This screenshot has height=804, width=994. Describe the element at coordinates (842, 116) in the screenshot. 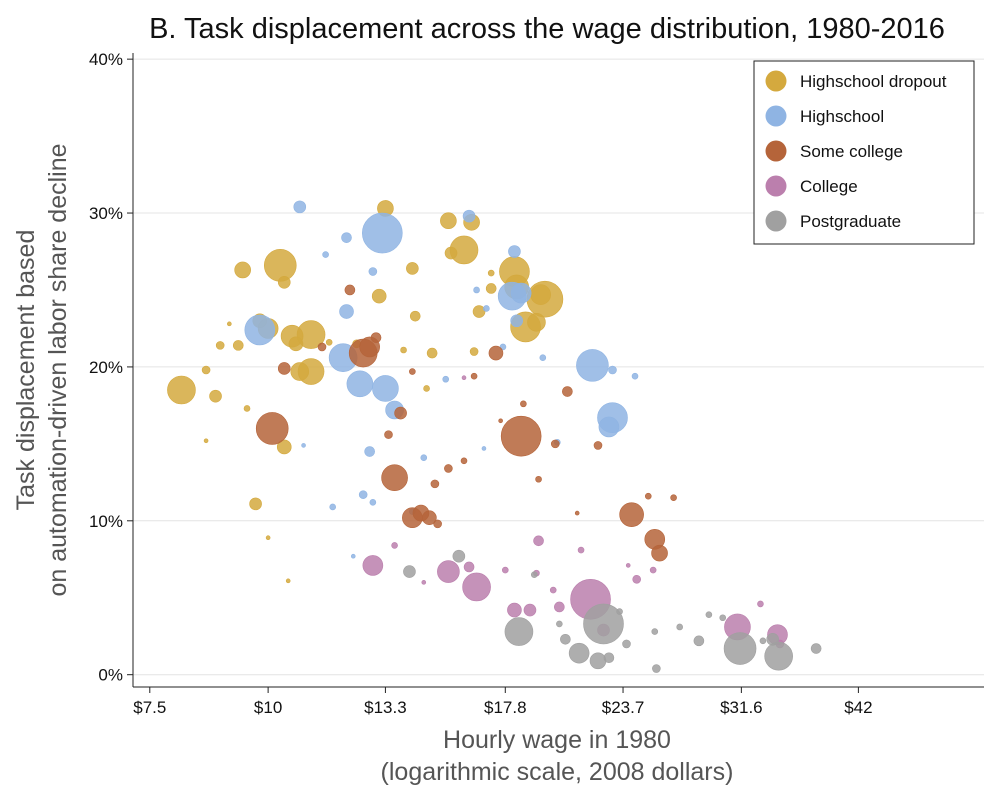

I see `legend-label: Highschool` at that location.